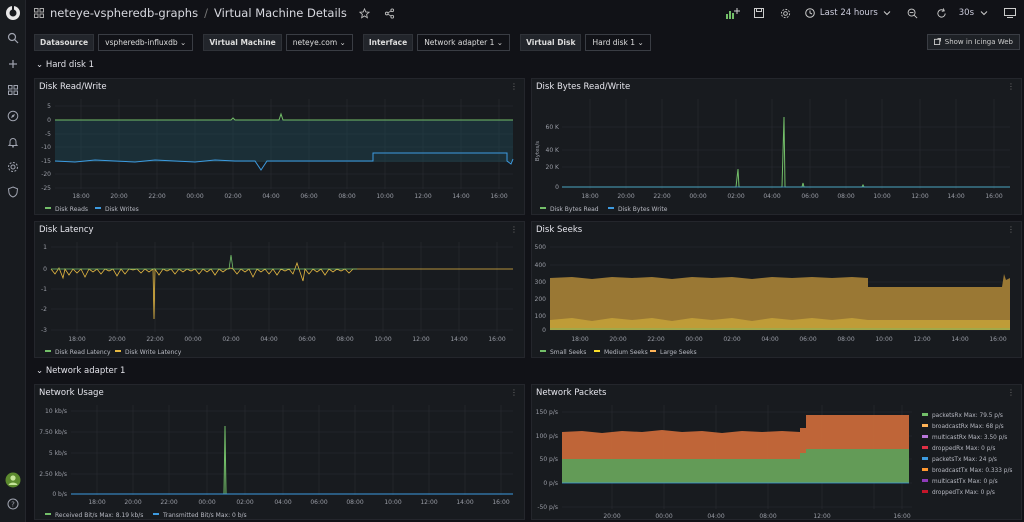 The height and width of the screenshot is (522, 1024). What do you see at coordinates (319, 42) in the screenshot?
I see `variable-select-vm: neteye.com ⌄` at bounding box center [319, 42].